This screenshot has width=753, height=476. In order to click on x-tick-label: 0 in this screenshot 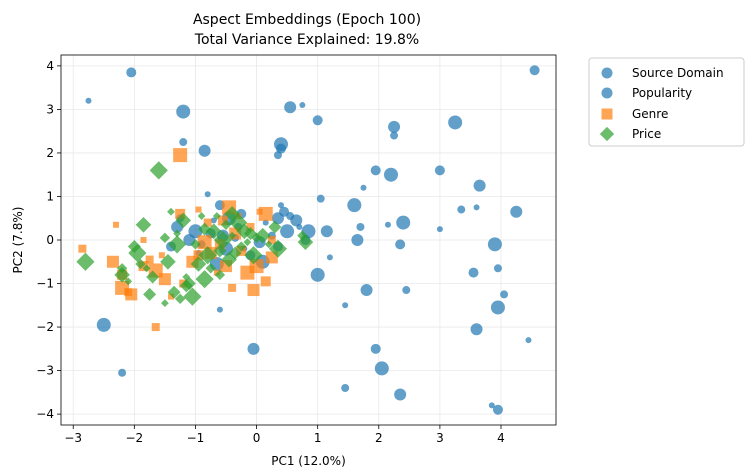, I will do `click(257, 438)`.